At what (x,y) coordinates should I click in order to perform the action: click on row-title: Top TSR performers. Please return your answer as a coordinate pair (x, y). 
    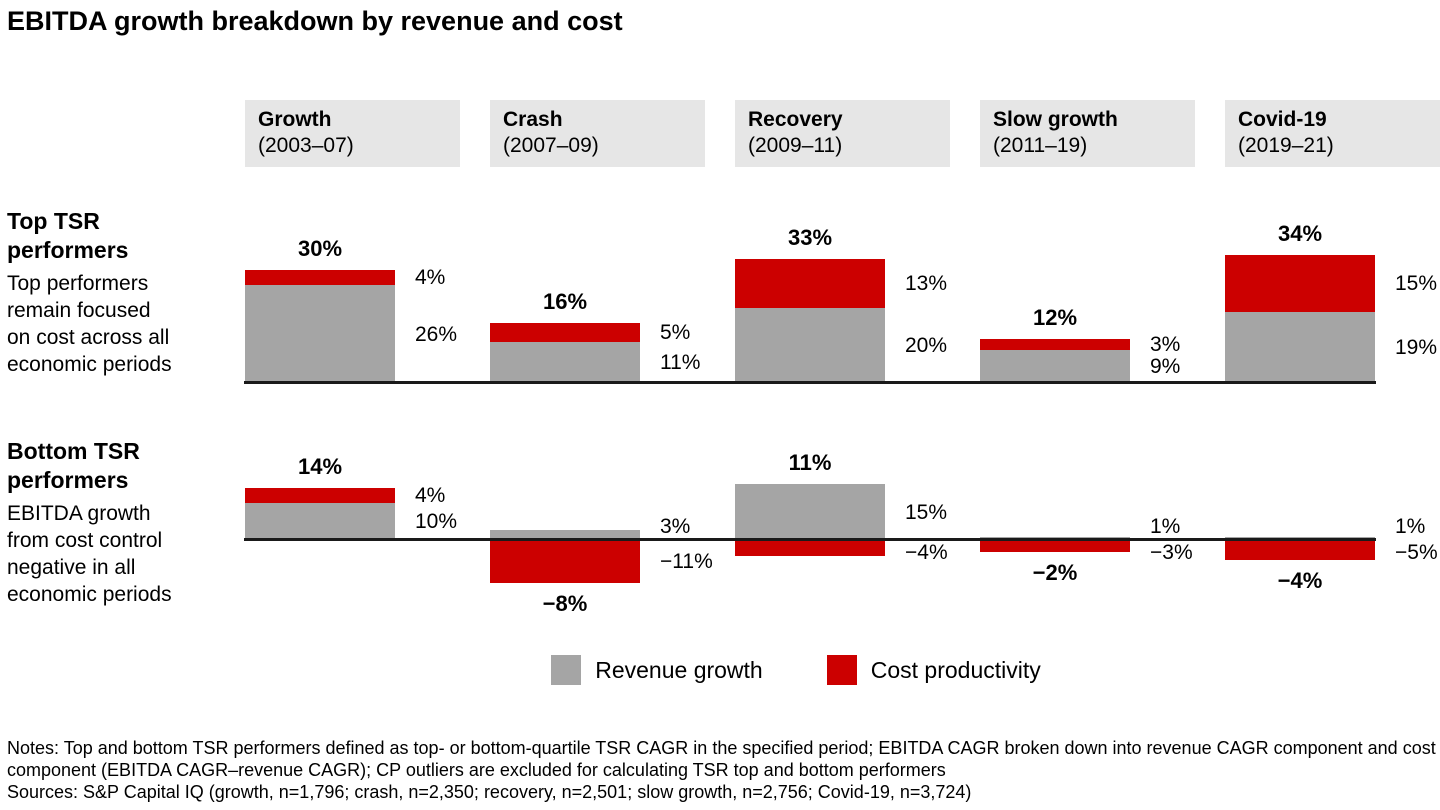
    Looking at the image, I should click on (68, 235).